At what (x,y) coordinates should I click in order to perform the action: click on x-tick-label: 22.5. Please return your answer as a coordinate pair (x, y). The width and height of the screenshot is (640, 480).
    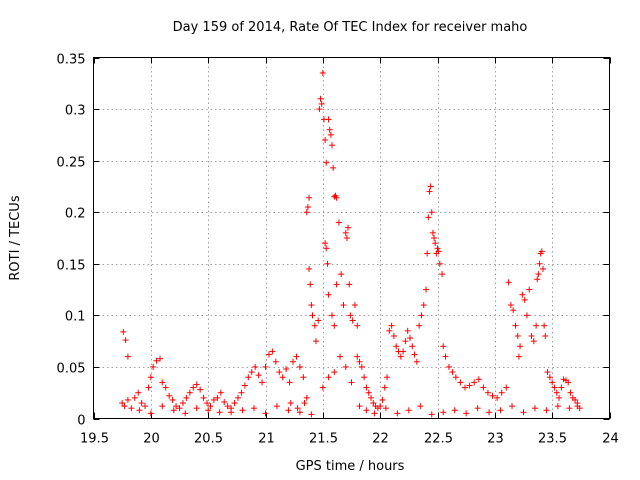
    Looking at the image, I should click on (438, 439).